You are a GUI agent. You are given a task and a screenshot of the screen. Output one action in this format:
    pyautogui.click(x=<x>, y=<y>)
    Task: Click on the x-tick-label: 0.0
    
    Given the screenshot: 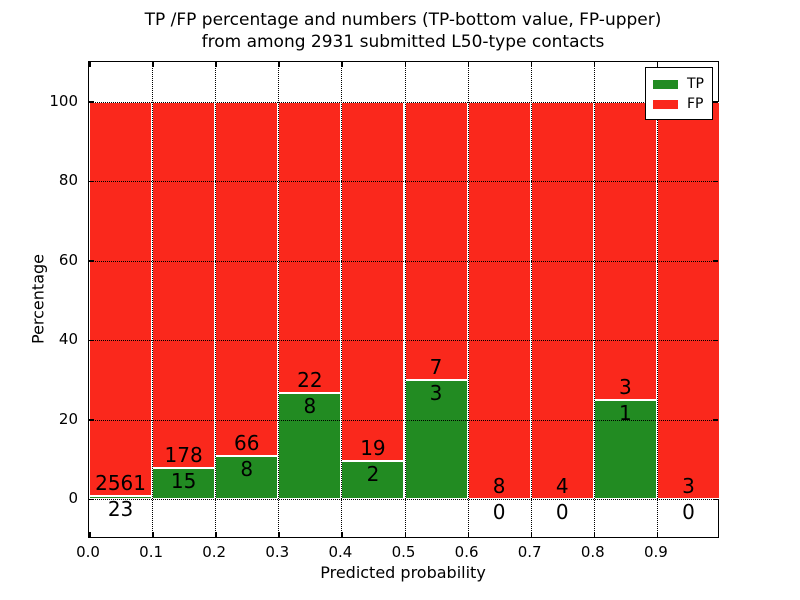 What is the action you would take?
    pyautogui.click(x=88, y=552)
    